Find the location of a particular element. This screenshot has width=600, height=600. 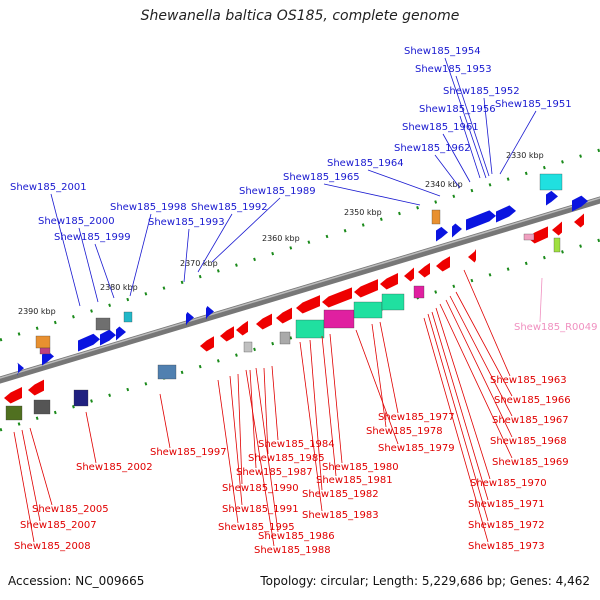

reverse-gene-label: Shew185_1973 is located at coordinates (506, 546).